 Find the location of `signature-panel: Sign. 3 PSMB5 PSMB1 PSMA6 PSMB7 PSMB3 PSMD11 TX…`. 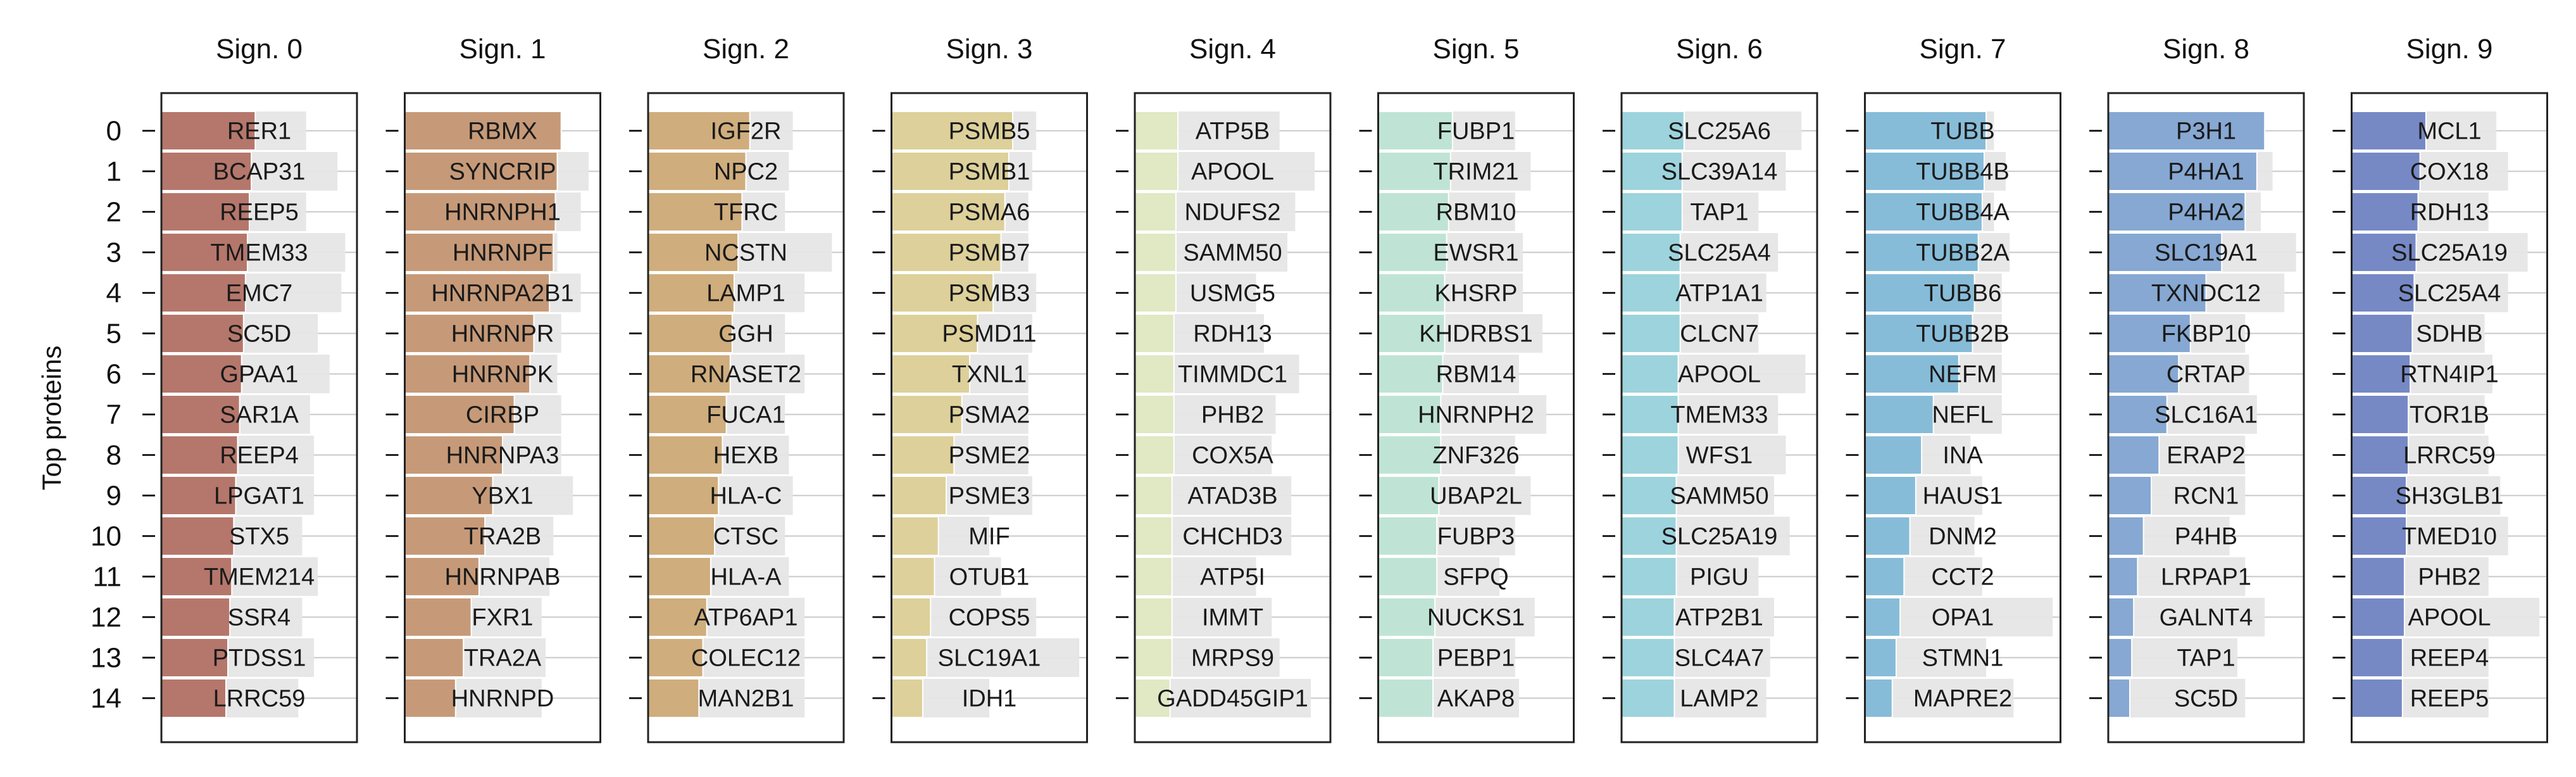

signature-panel: Sign. 3 PSMB5 PSMB1 PSMA6 PSMB7 PSMB3 PSMD11 TX… is located at coordinates (980, 388).